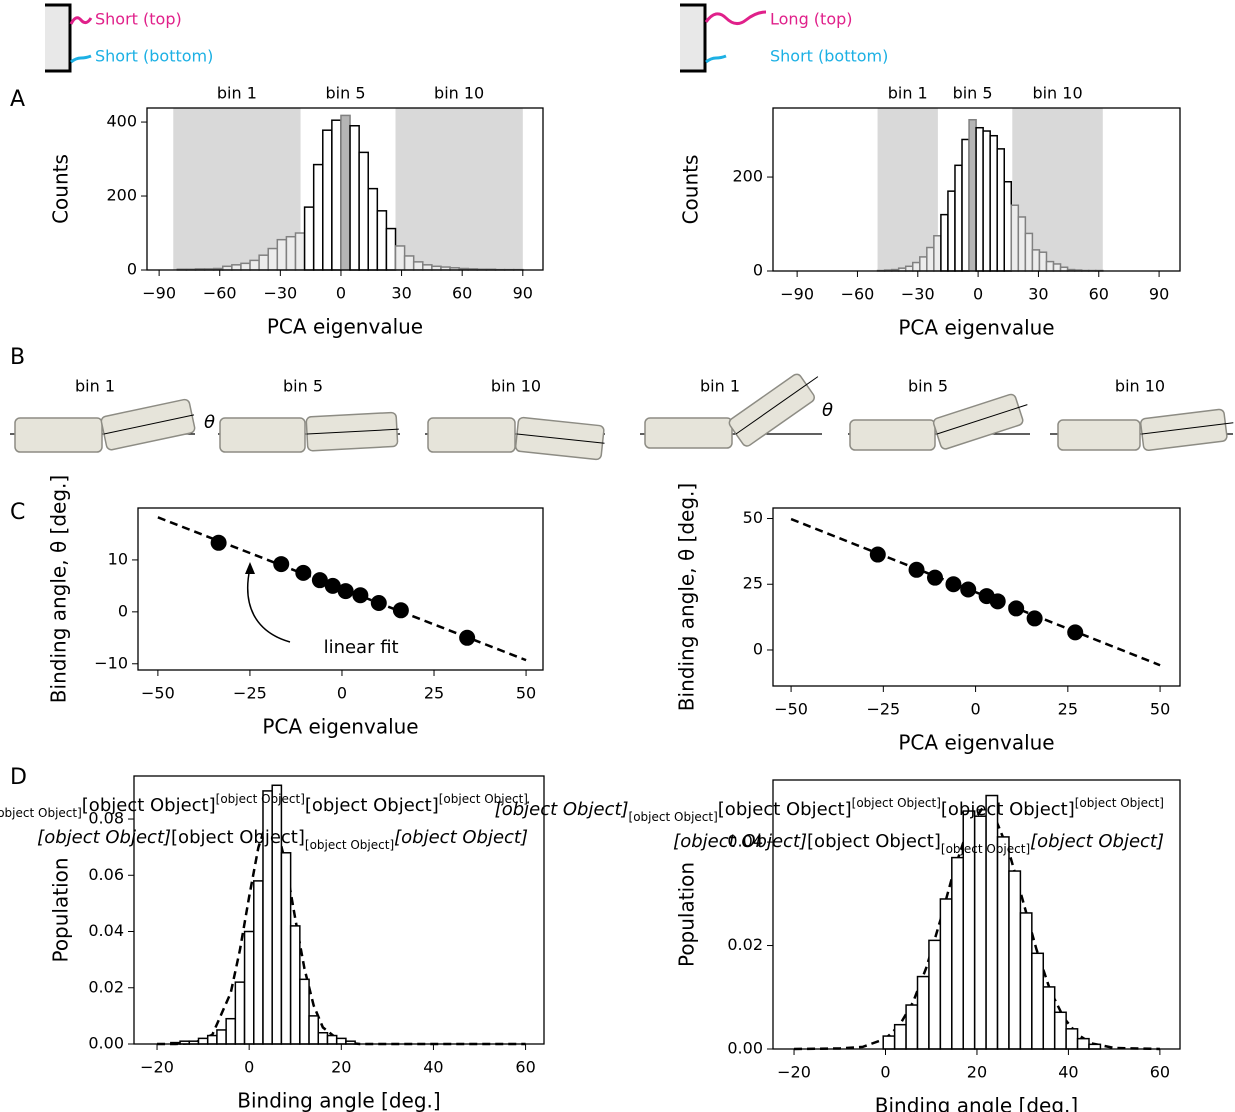 This screenshot has height=1112, width=1235. Describe the element at coordinates (106, 818) in the screenshot. I see `y-tick-label: 0.08` at that location.